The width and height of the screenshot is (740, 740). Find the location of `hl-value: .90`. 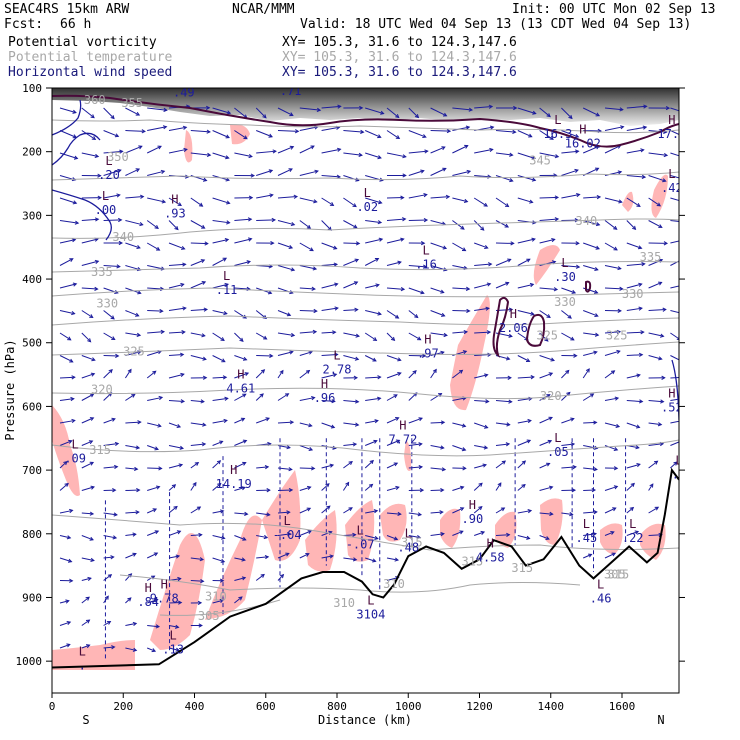

hl-value: .90 is located at coordinates (473, 519).